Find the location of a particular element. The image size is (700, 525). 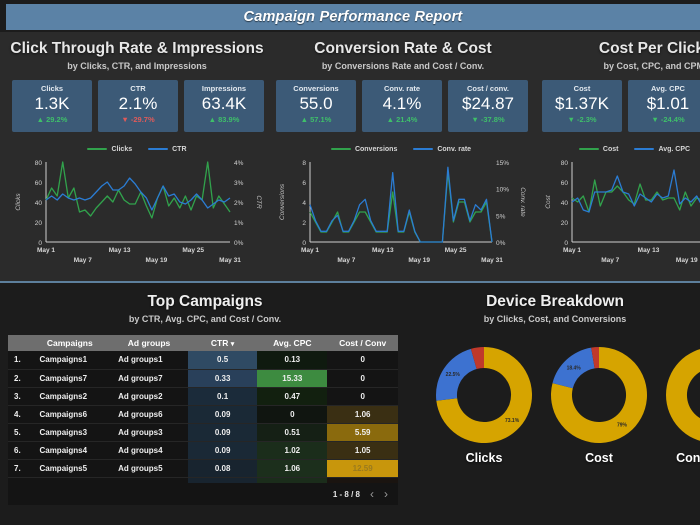

row-index: 5. is located at coordinates (19, 432).